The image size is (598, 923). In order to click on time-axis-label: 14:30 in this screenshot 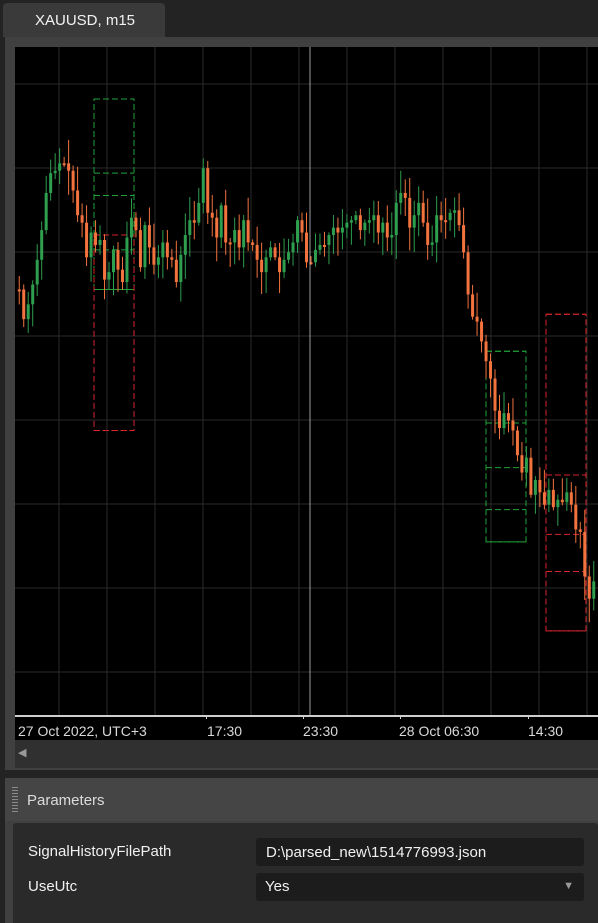, I will do `click(546, 731)`.